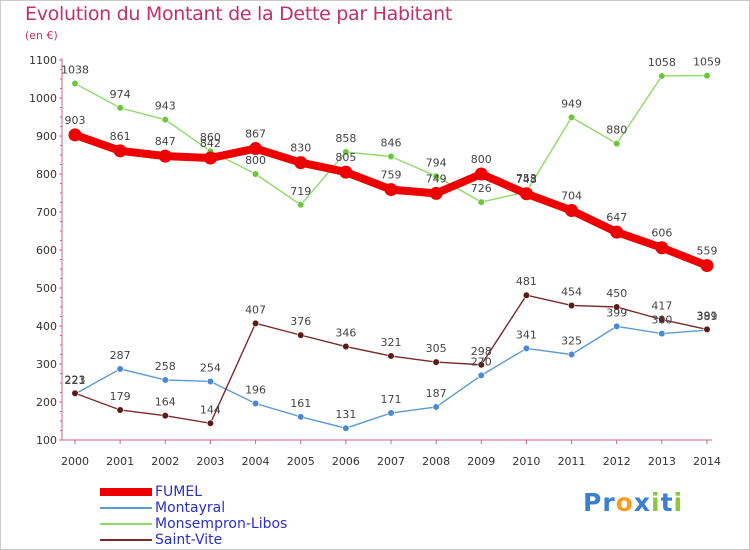  Describe the element at coordinates (391, 461) in the screenshot. I see `x-tick-label: 2007` at that location.